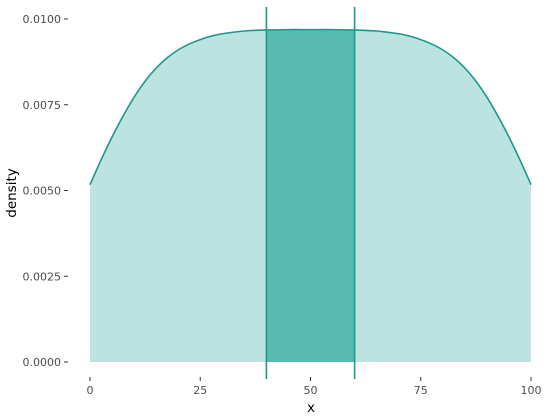 The width and height of the screenshot is (560, 420). I want to click on y-axis: 0.0000 0.0025 0.0050 0.0075 0.0100, so click(45, 191).